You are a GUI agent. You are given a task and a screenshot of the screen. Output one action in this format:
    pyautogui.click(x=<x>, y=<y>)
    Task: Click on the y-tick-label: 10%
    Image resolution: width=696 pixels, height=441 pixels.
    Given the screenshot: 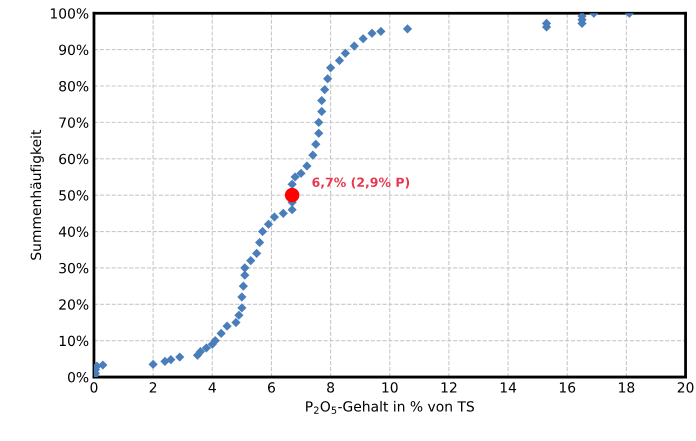 What is the action you would take?
    pyautogui.click(x=74, y=341)
    